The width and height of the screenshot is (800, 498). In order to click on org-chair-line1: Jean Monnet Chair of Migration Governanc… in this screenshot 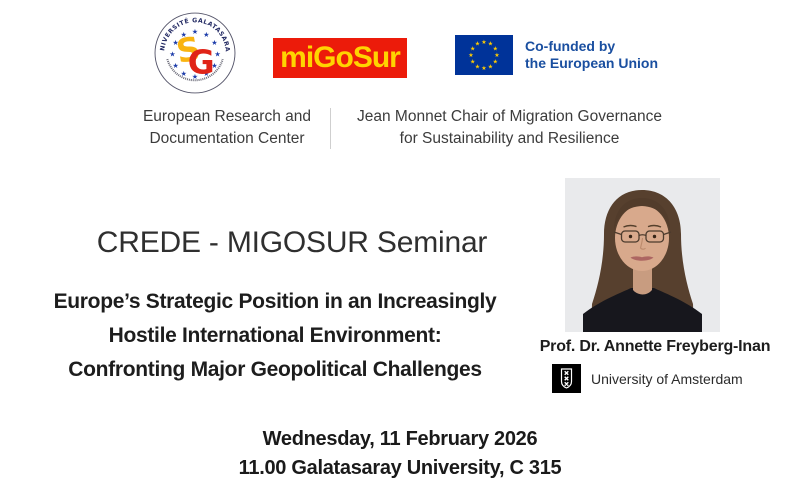, I will do `click(509, 116)`.